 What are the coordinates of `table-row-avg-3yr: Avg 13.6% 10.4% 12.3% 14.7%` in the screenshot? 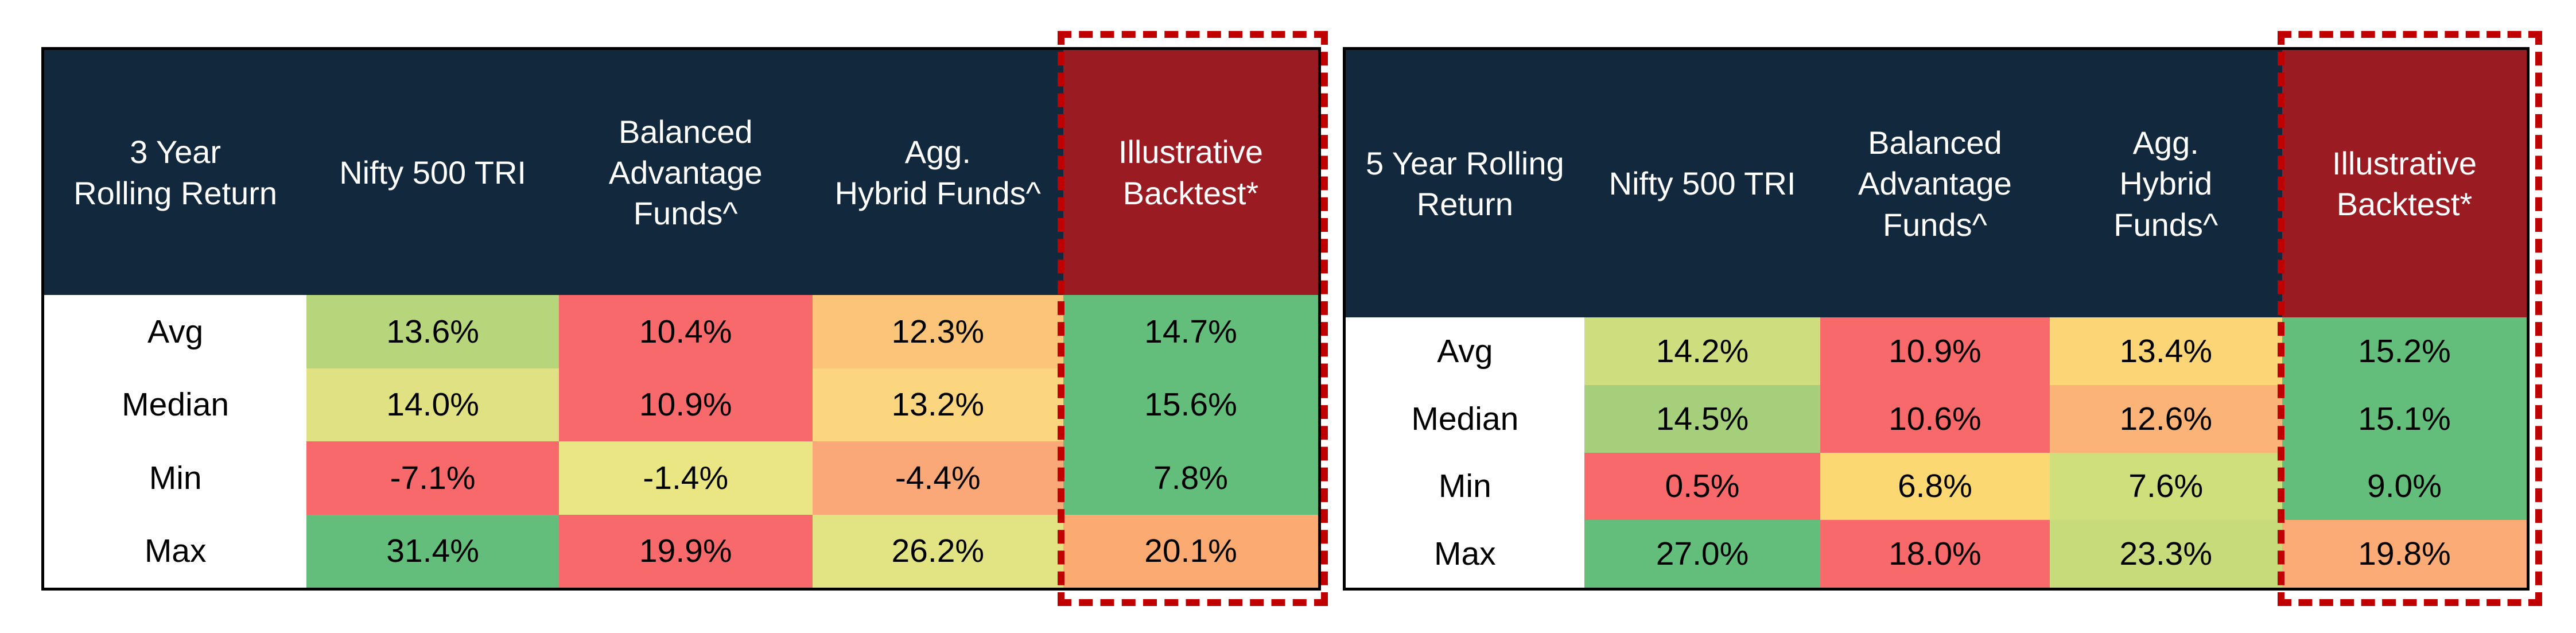 It's located at (681, 331).